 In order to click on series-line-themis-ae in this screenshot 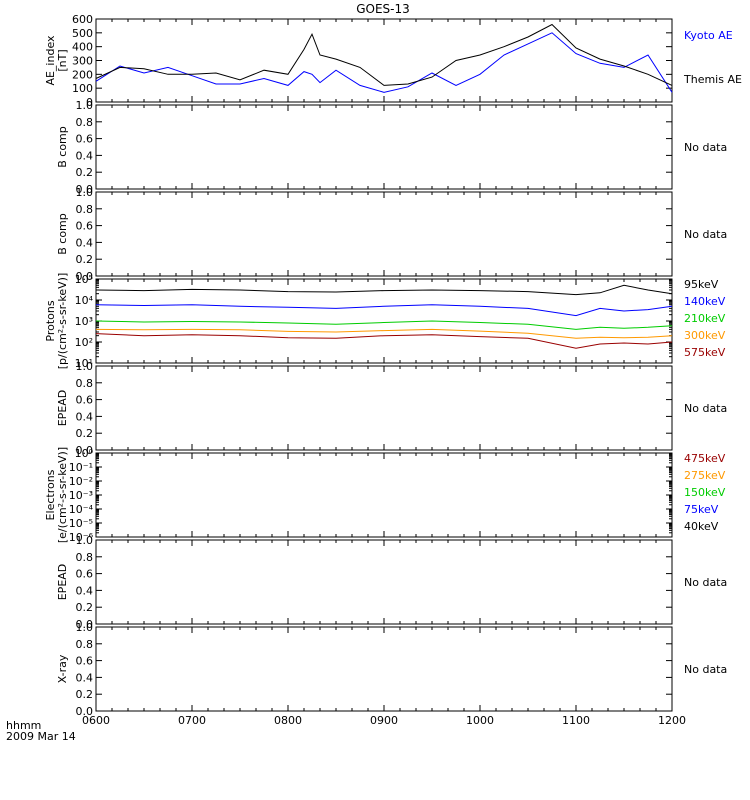, I will do `click(384, 54)`.